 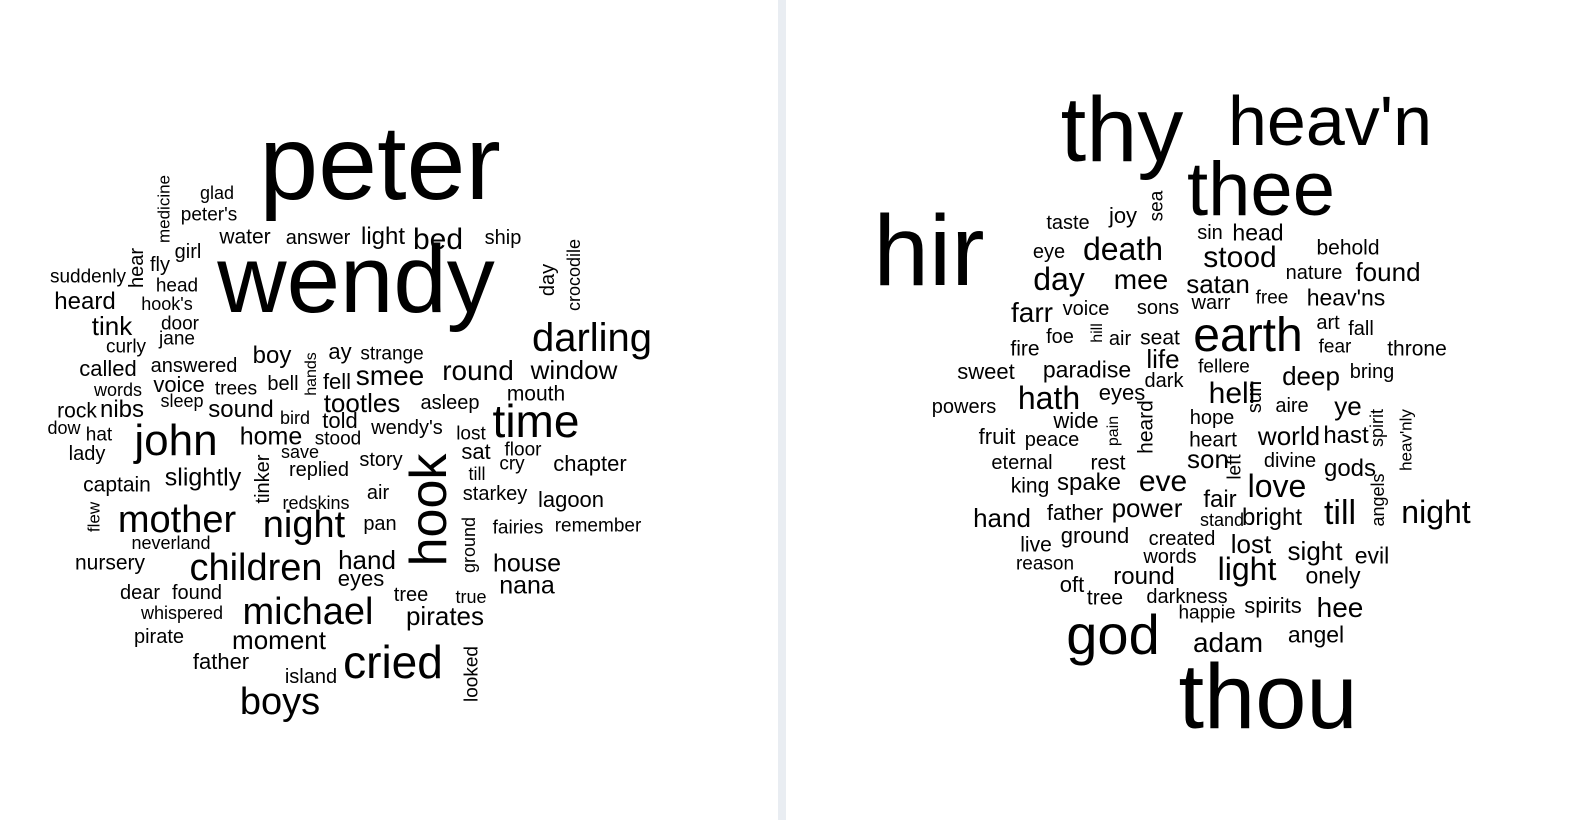 What do you see at coordinates (1032, 312) in the screenshot?
I see `cloud-word: farr` at bounding box center [1032, 312].